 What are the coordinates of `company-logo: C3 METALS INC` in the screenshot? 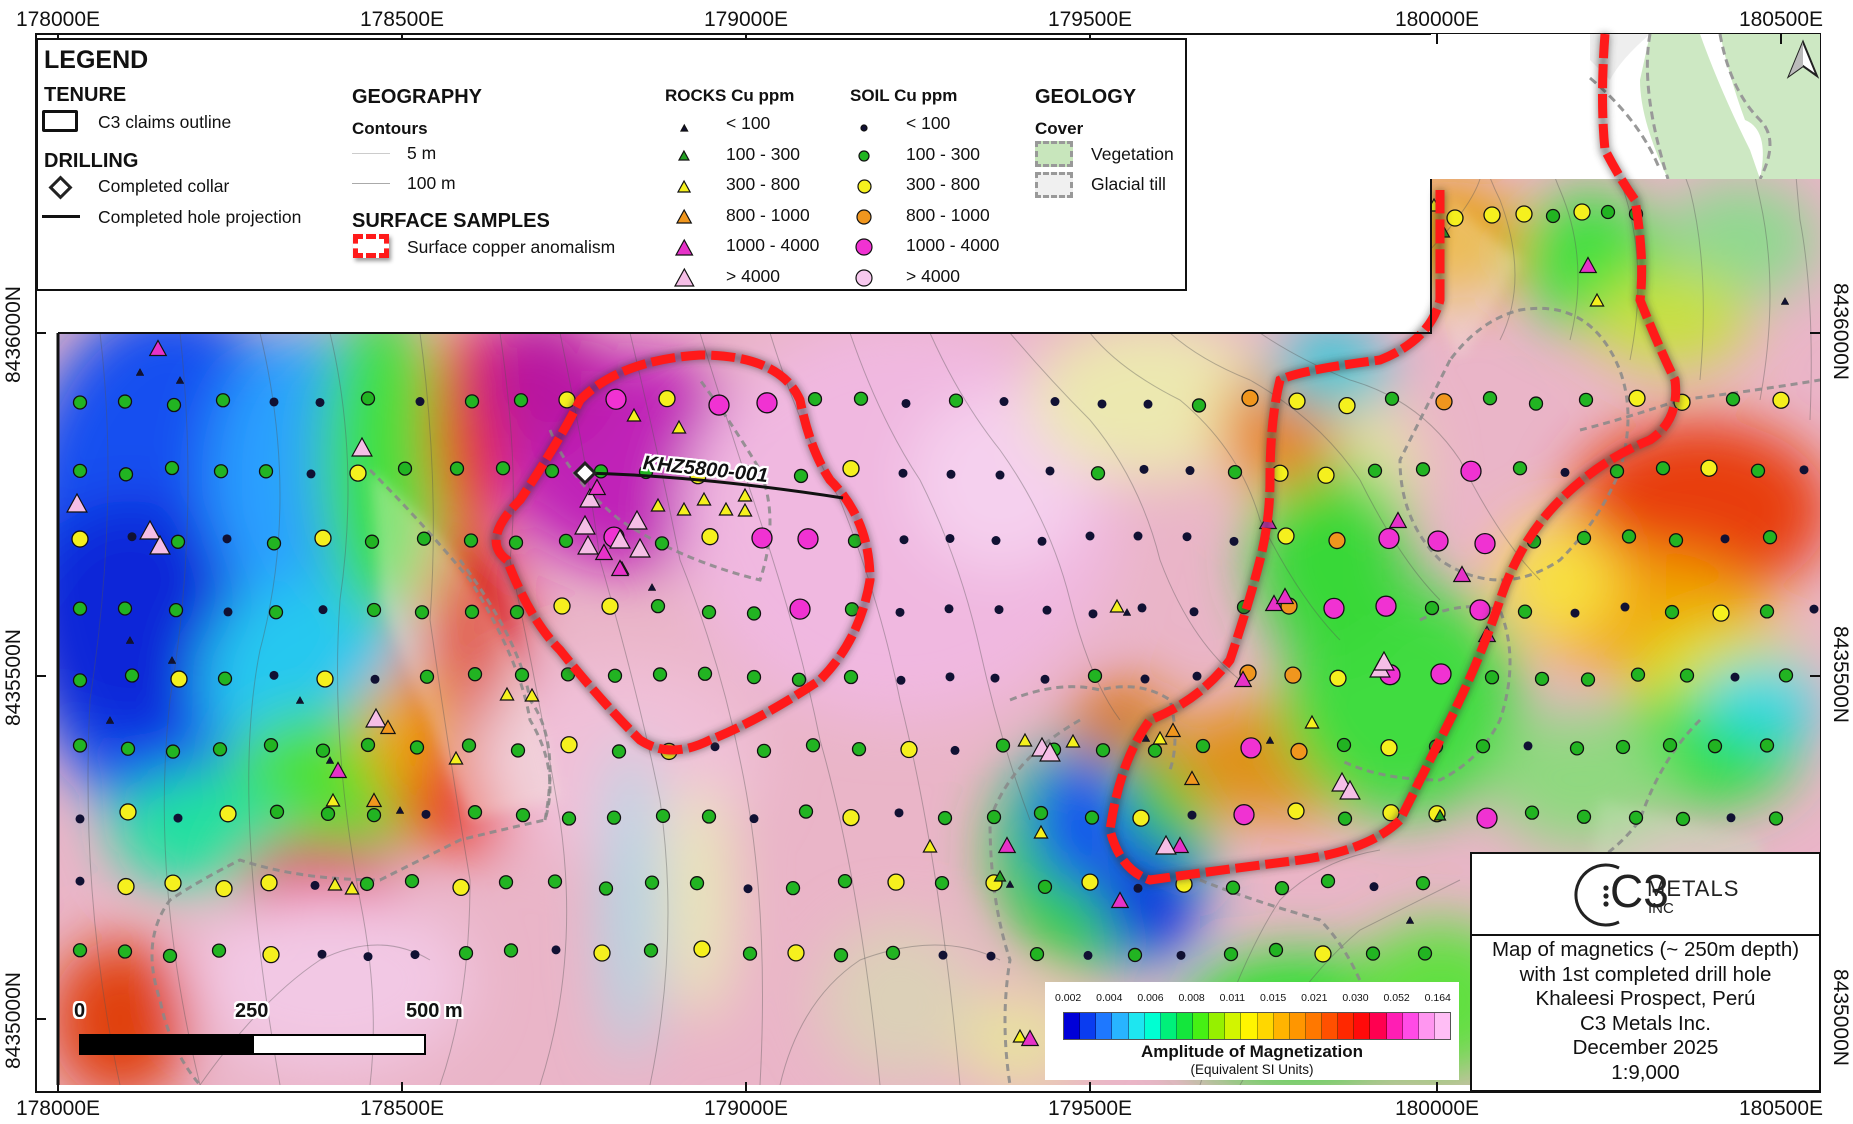 It's located at (1645, 895).